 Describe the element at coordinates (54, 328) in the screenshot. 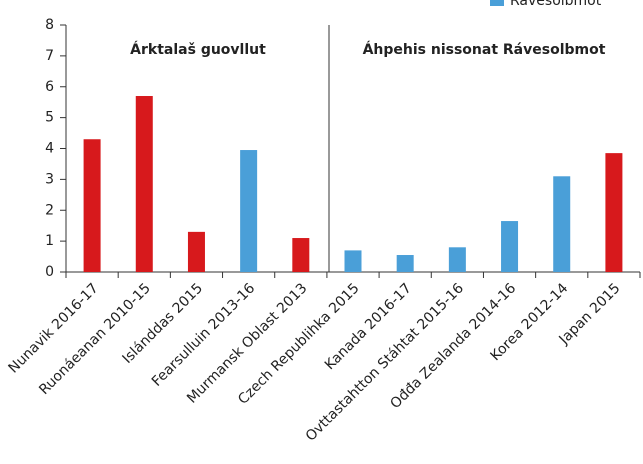

I see `x-tick-label: Nunavik 2016-17` at that location.